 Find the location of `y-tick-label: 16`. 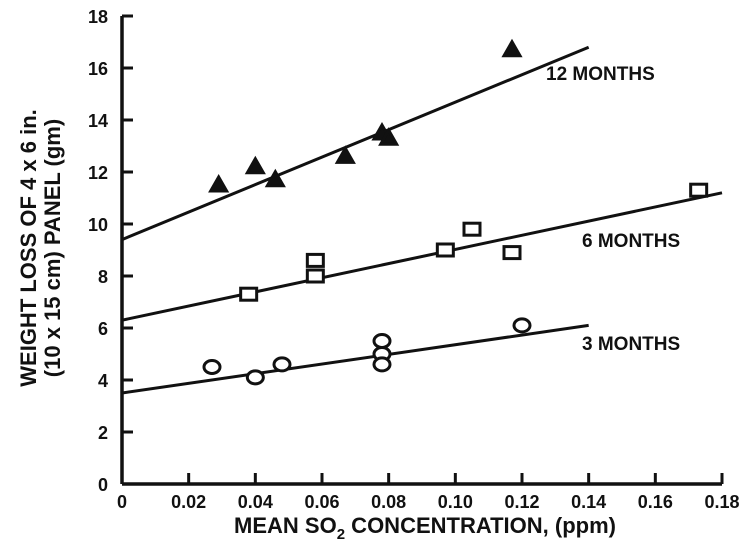

y-tick-label: 16 is located at coordinates (98, 69).